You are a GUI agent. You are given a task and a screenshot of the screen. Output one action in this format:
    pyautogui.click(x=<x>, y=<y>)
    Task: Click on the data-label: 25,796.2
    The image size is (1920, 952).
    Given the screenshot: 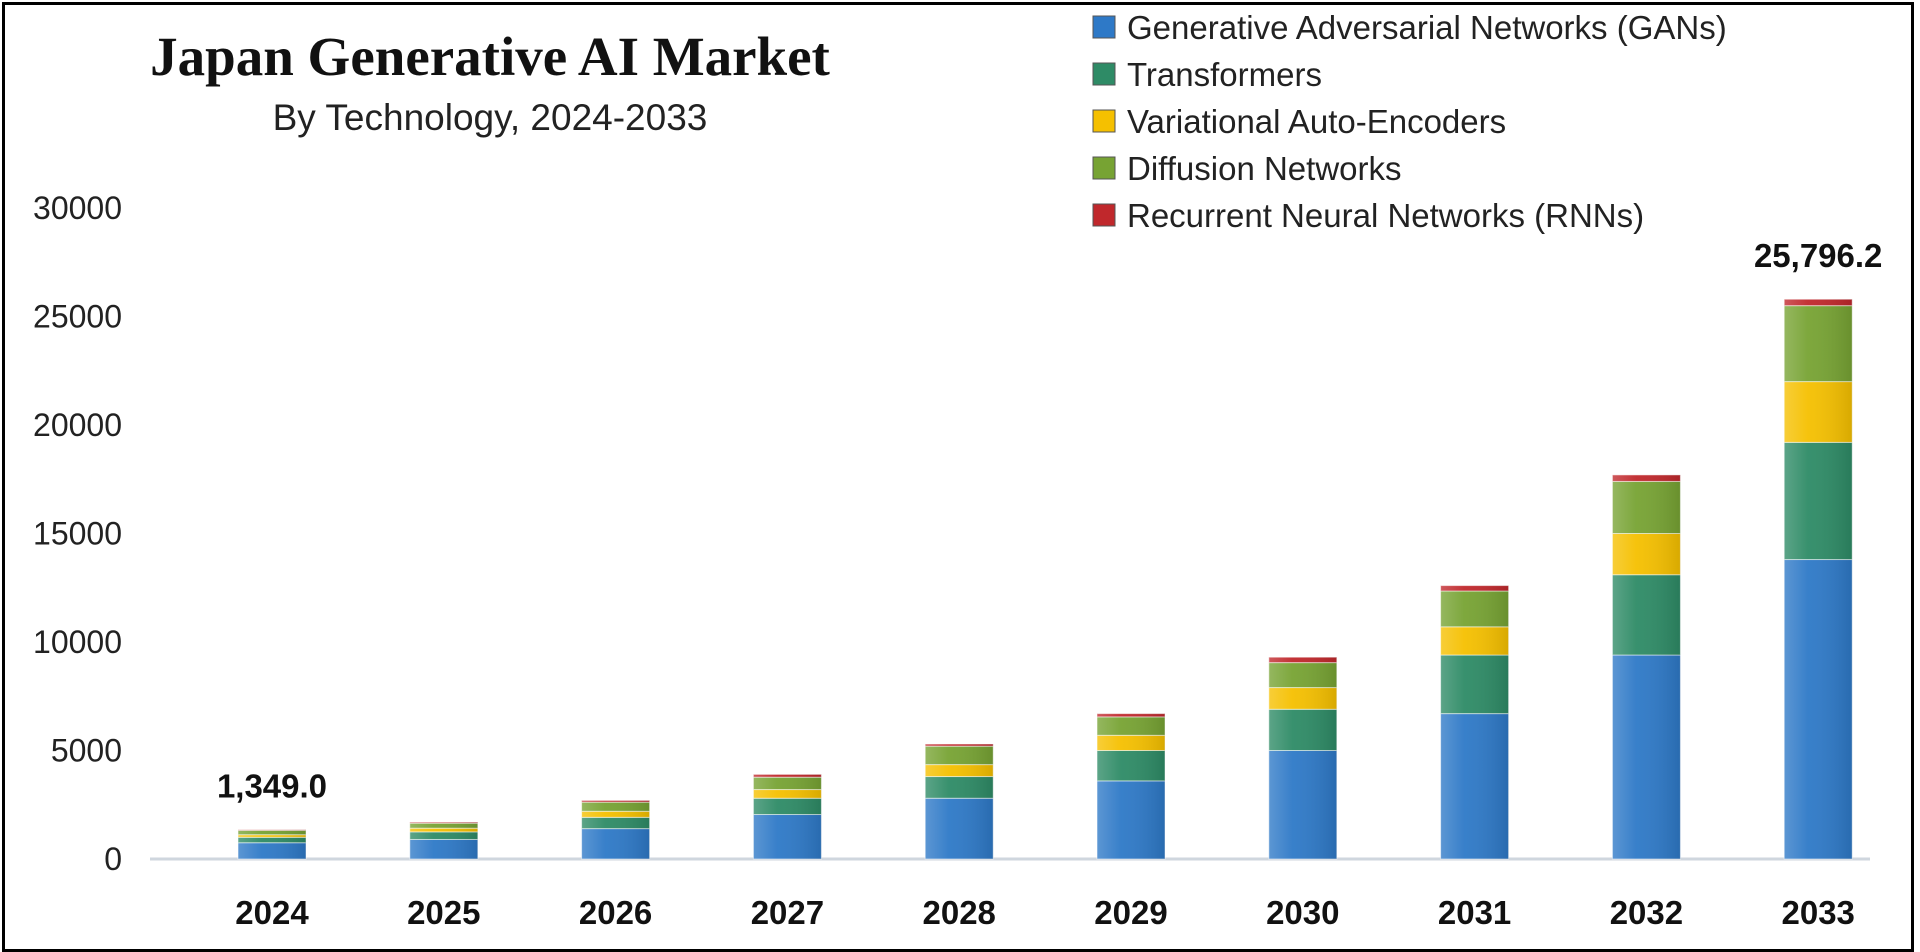 What is the action you would take?
    pyautogui.click(x=1818, y=255)
    